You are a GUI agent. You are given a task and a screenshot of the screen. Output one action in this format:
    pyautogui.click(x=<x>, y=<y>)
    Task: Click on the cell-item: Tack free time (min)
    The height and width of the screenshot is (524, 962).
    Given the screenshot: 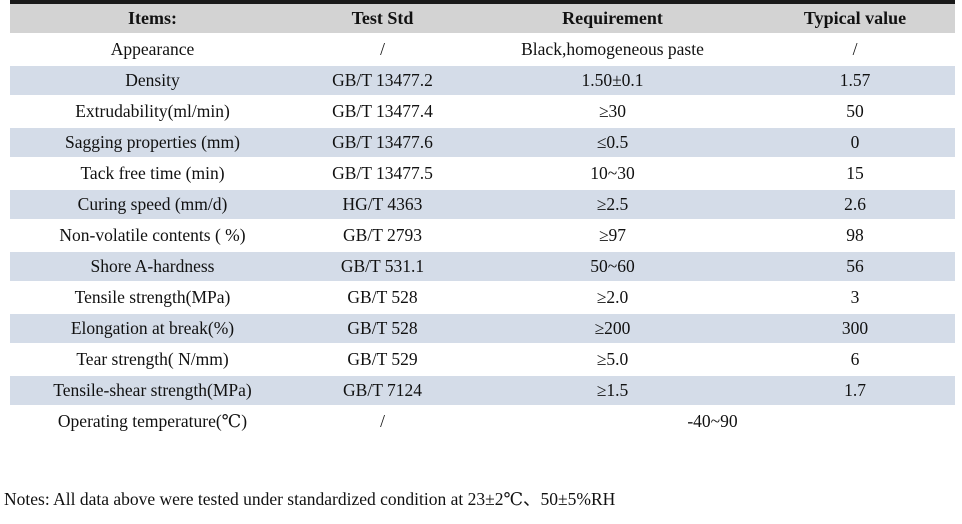 What is the action you would take?
    pyautogui.click(x=152, y=173)
    